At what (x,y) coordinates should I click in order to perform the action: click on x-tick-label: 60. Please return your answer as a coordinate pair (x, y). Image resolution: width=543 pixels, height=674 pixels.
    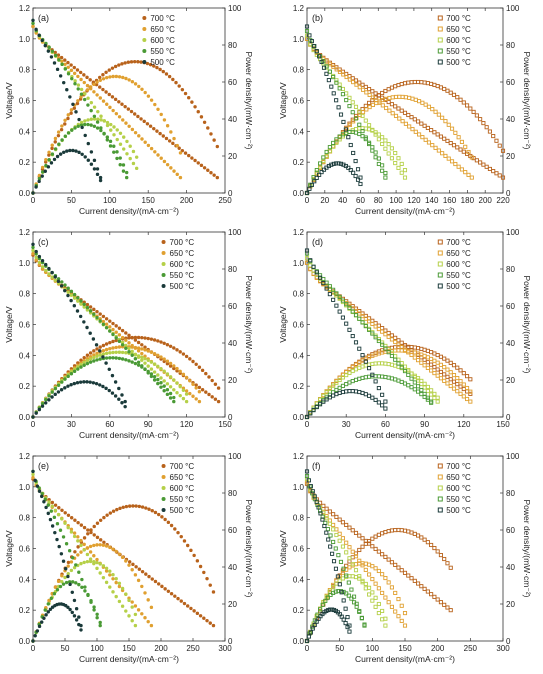
    Looking at the image, I should click on (360, 200).